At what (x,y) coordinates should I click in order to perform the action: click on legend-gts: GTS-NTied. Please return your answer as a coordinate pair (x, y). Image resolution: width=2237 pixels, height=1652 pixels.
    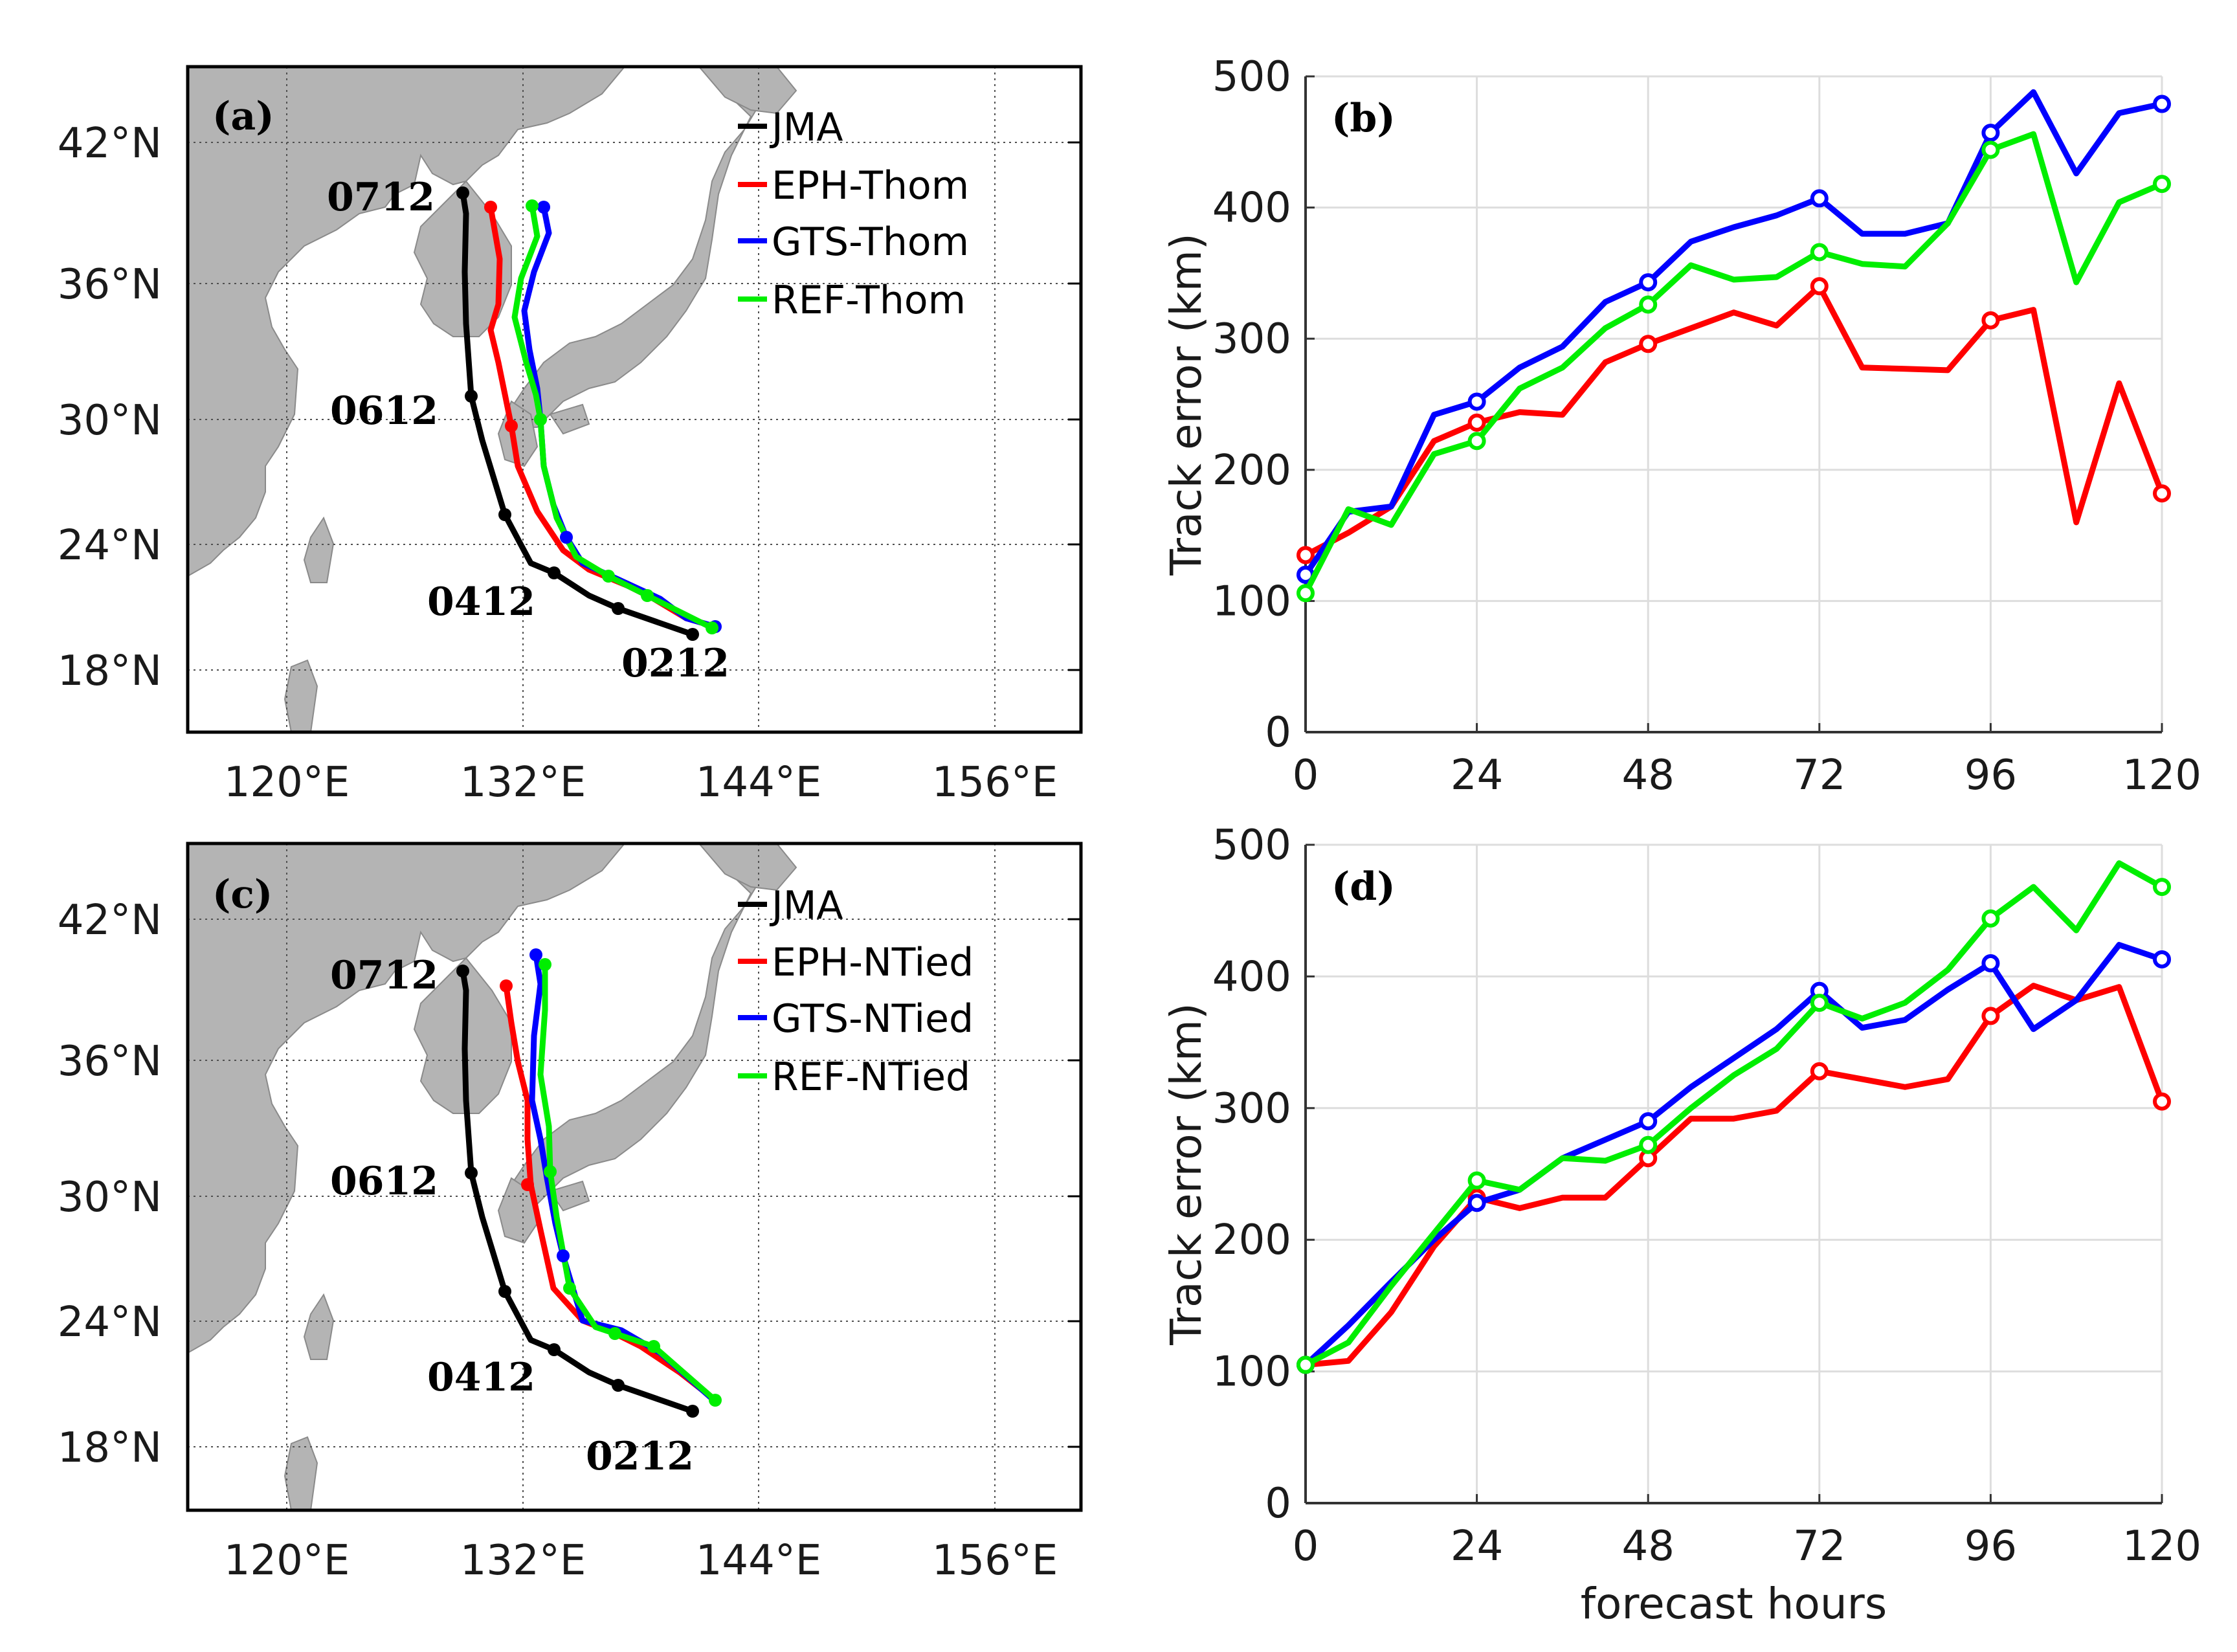
    Looking at the image, I should click on (873, 1019).